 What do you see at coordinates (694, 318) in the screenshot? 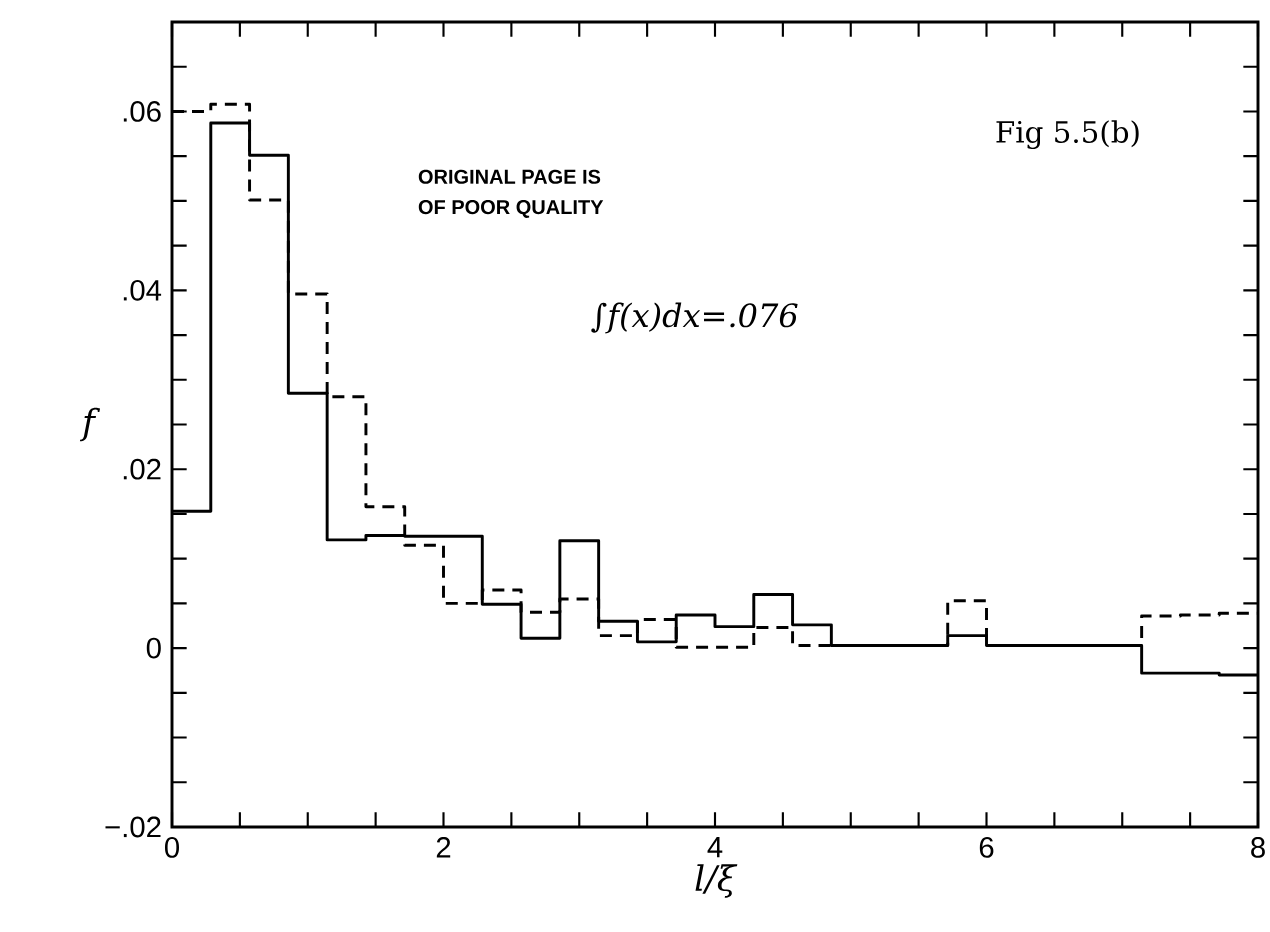
I see `annotation: ∫f(x)dx=.076` at bounding box center [694, 318].